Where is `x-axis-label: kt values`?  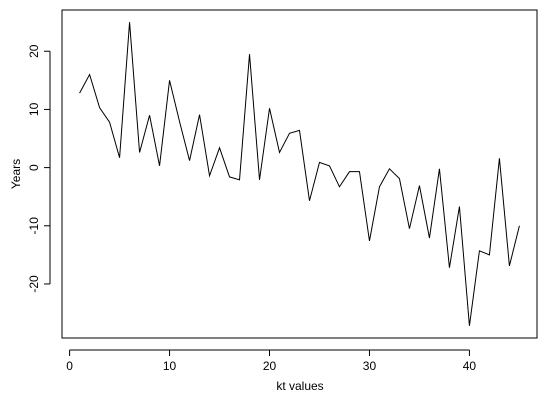 x-axis-label: kt values is located at coordinates (299, 386).